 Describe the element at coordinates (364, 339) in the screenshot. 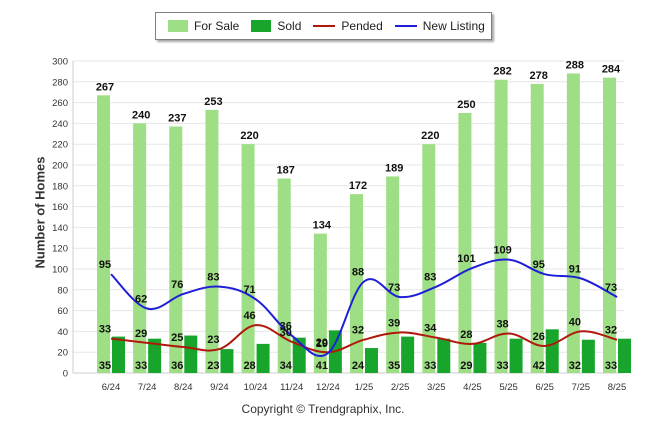

I see `pended-line` at that location.